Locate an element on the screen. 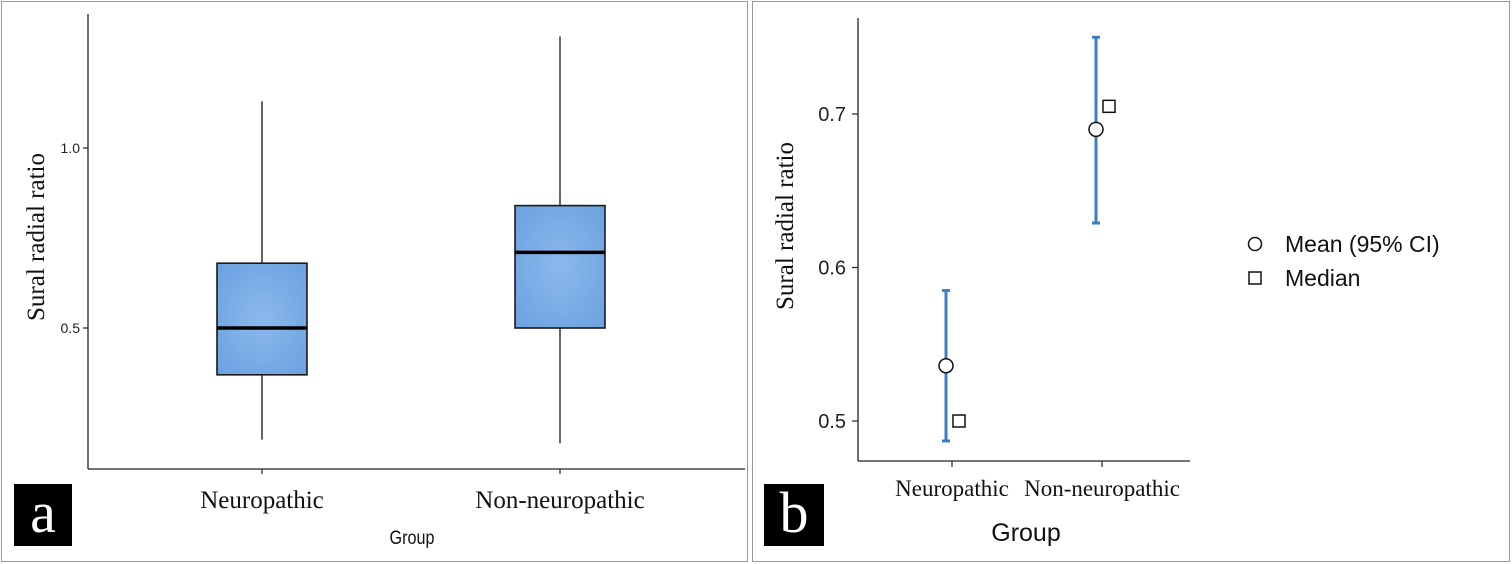 This screenshot has width=1512, height=564. panel-label-a: a is located at coordinates (43, 515).